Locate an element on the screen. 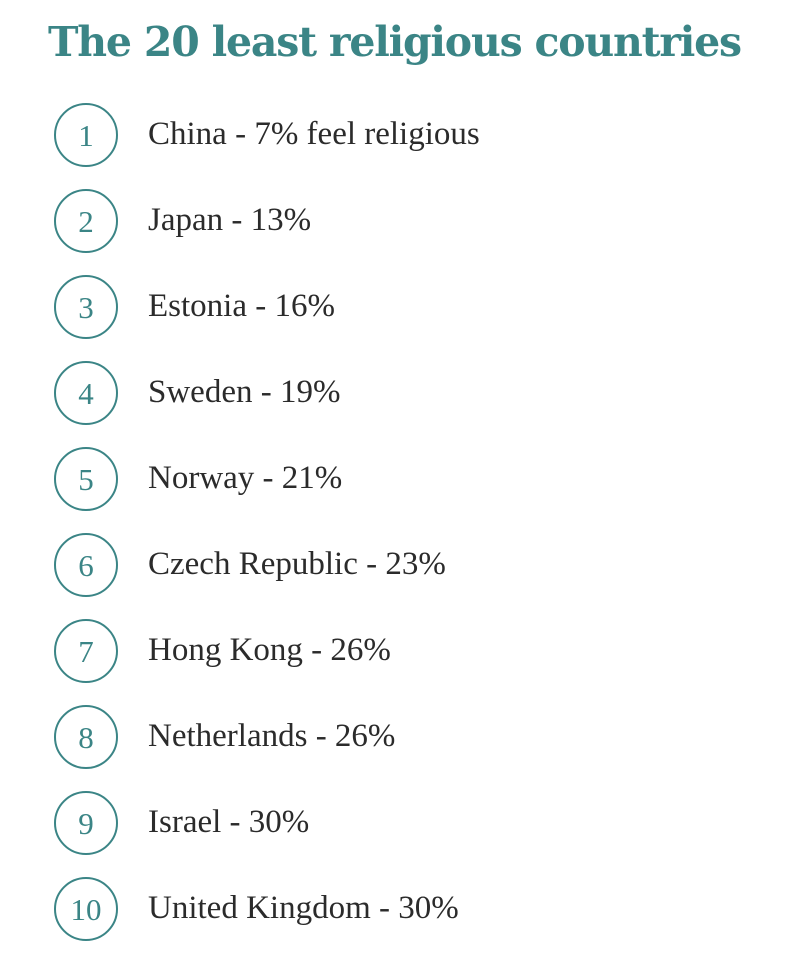  list-item-label: Japan - 13% is located at coordinates (230, 220).